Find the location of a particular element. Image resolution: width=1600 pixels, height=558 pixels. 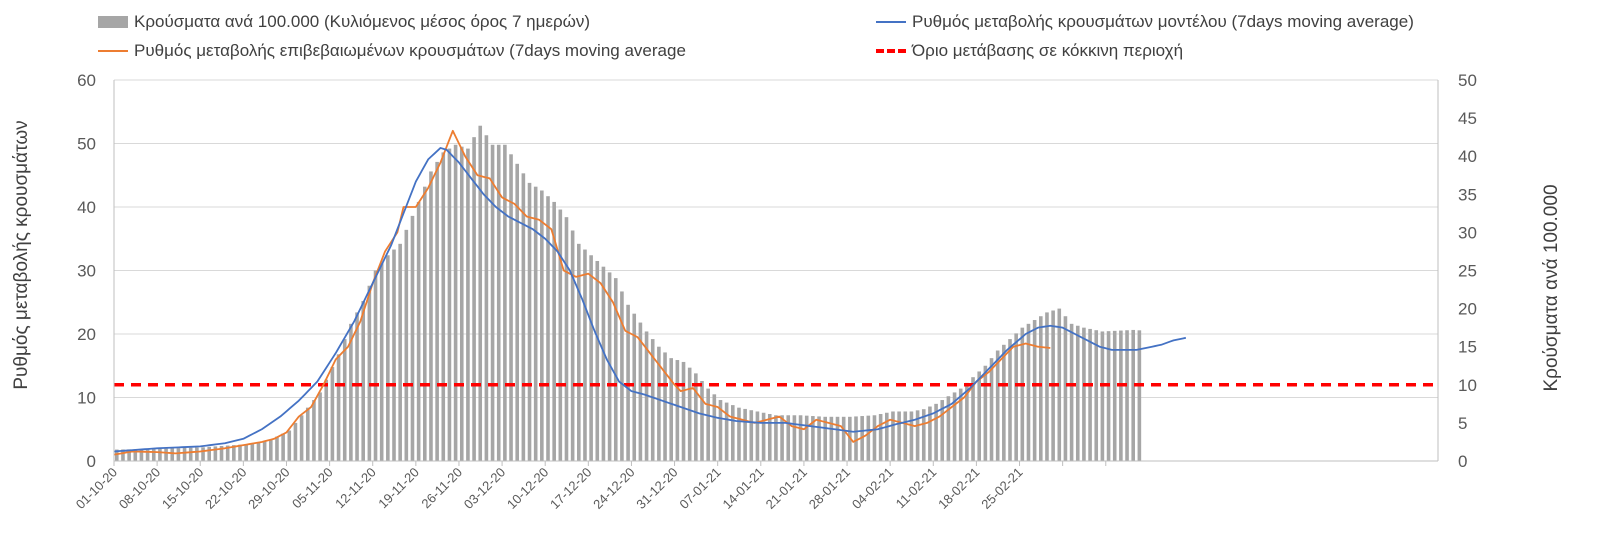

y-right-tick-label: 45 is located at coordinates (1467, 118).